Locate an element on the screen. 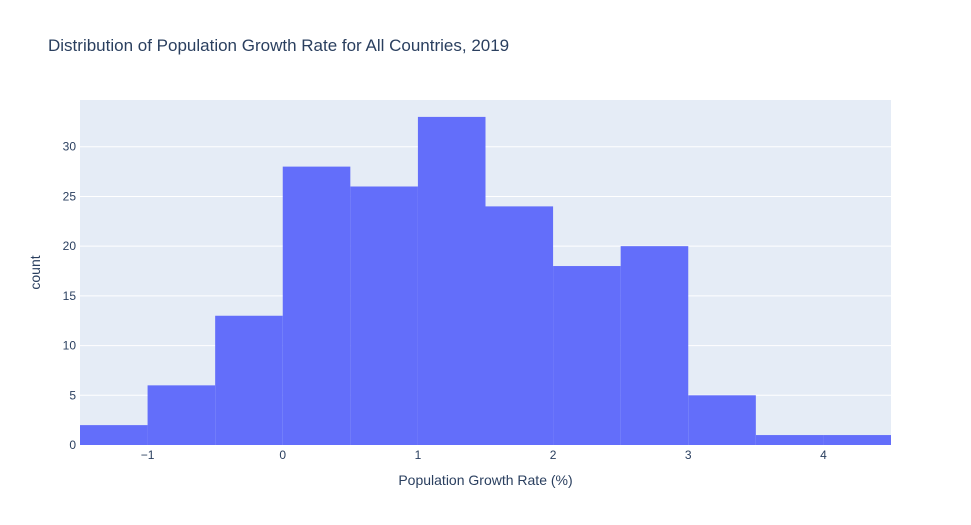  x-tick-label: −1 is located at coordinates (148, 455).